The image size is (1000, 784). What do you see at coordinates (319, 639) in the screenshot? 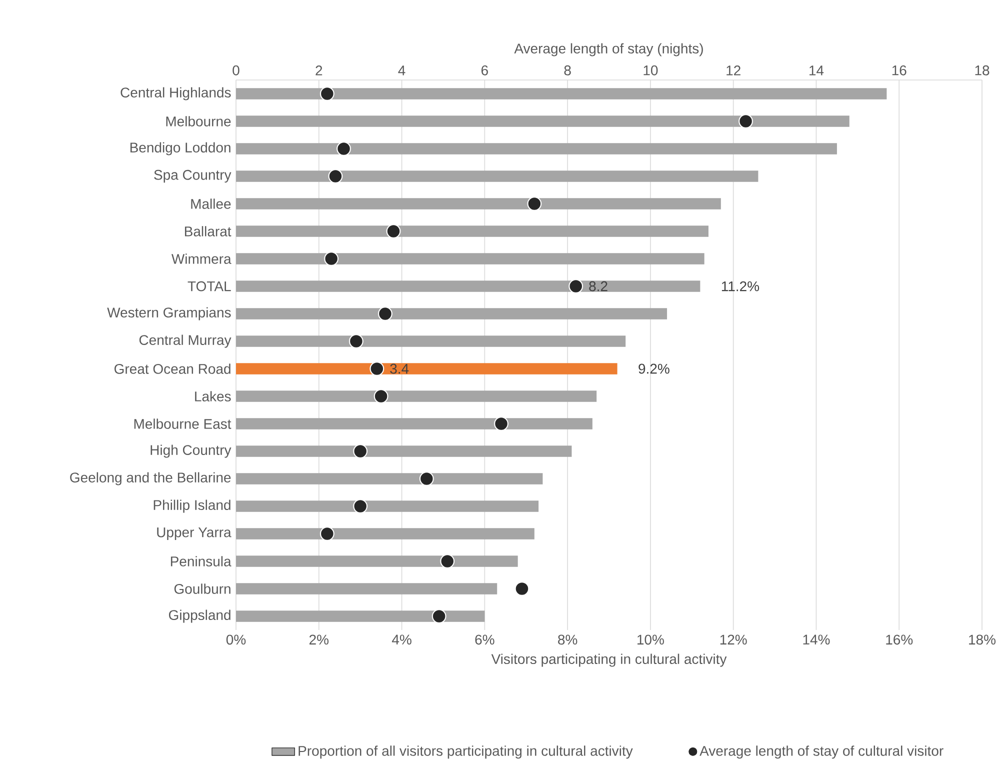
I see `x-tick-label: 2%` at bounding box center [319, 639].